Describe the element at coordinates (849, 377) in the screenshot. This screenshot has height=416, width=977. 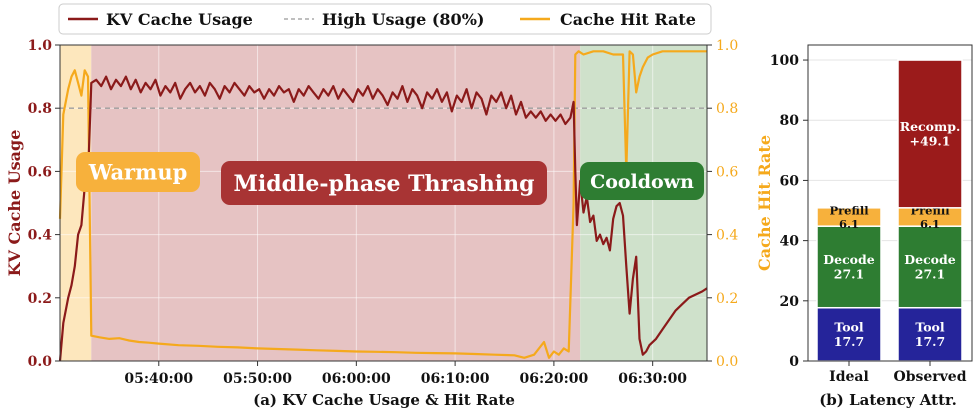
I see `x-tick-label: Ideal` at that location.